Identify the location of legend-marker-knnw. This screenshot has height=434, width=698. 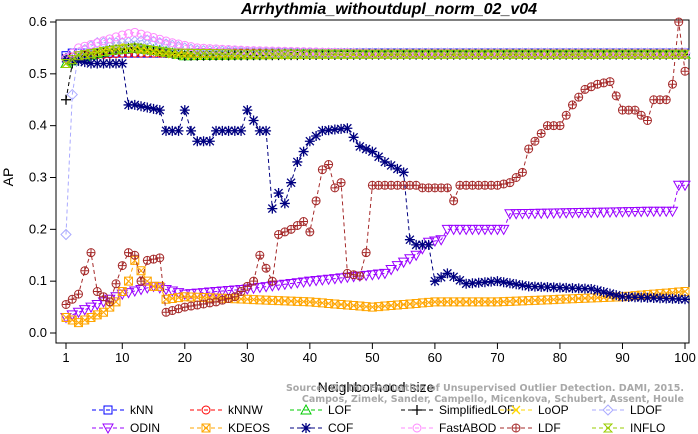
(206, 410).